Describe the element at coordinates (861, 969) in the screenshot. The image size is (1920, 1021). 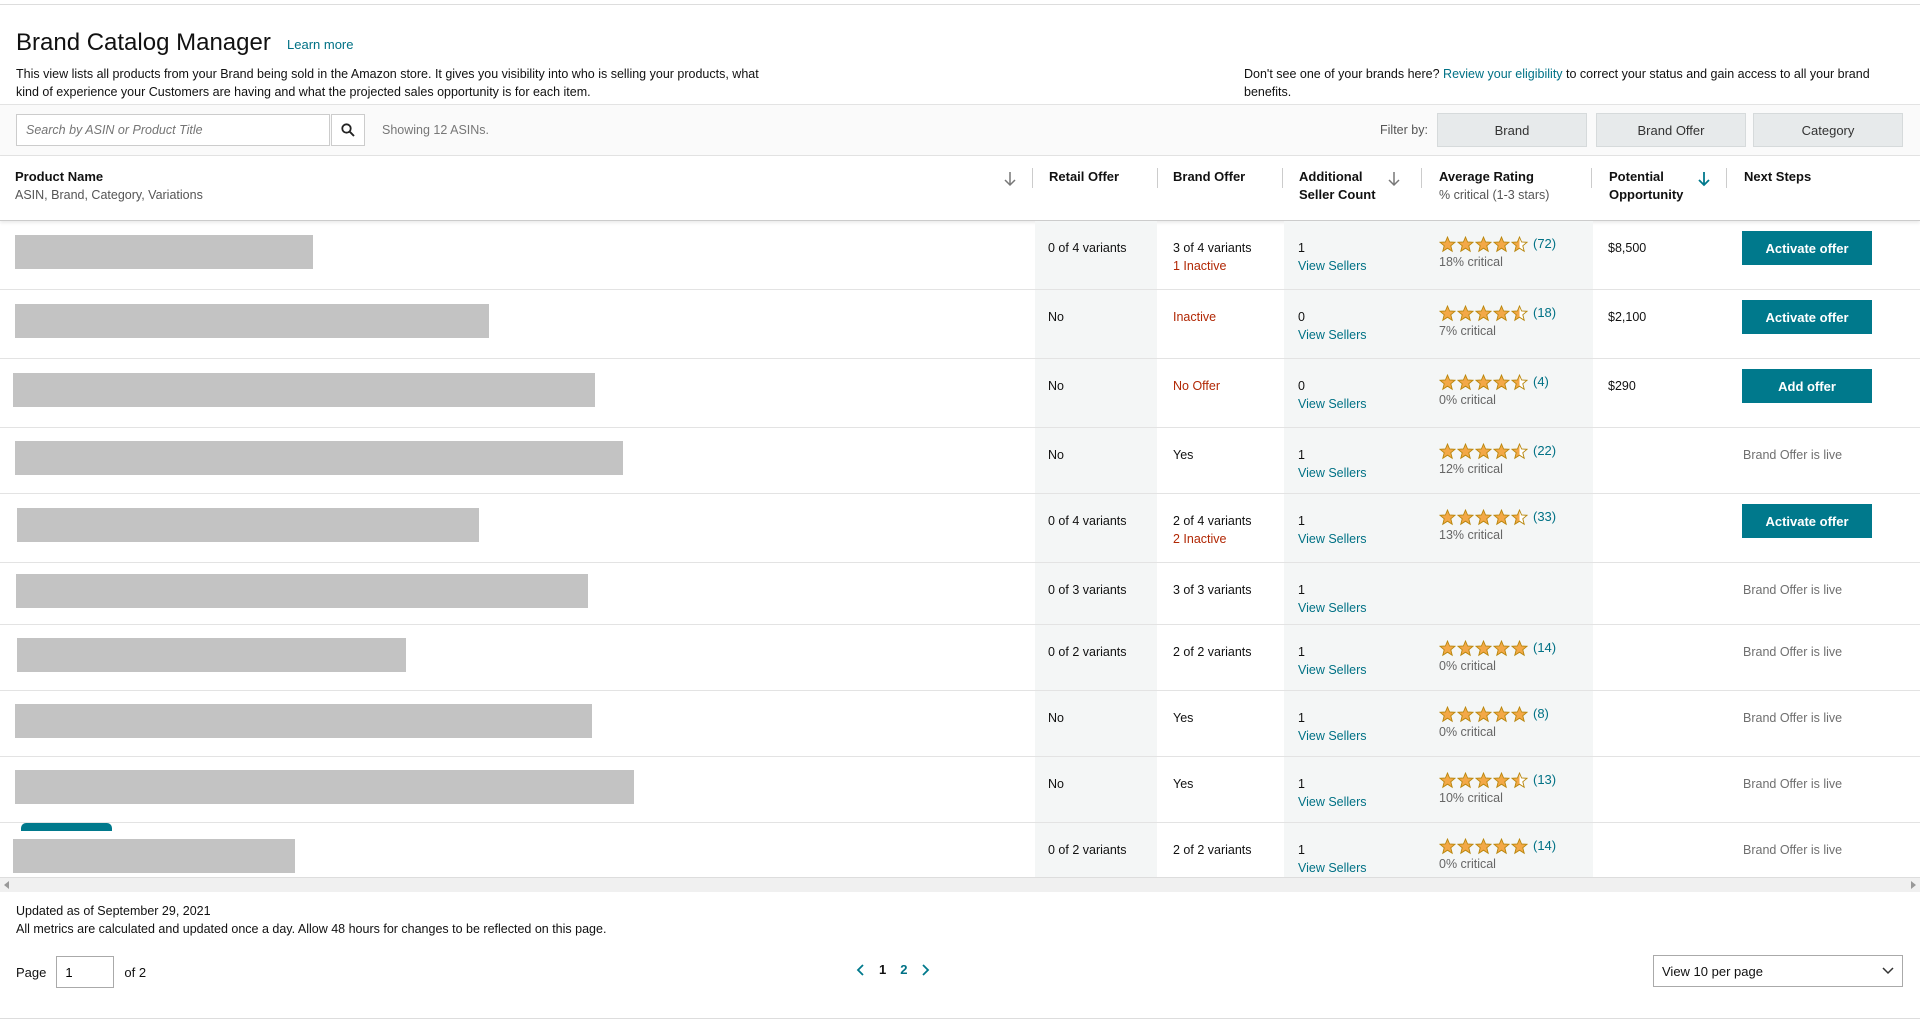
I see `chevron-left-icon` at that location.